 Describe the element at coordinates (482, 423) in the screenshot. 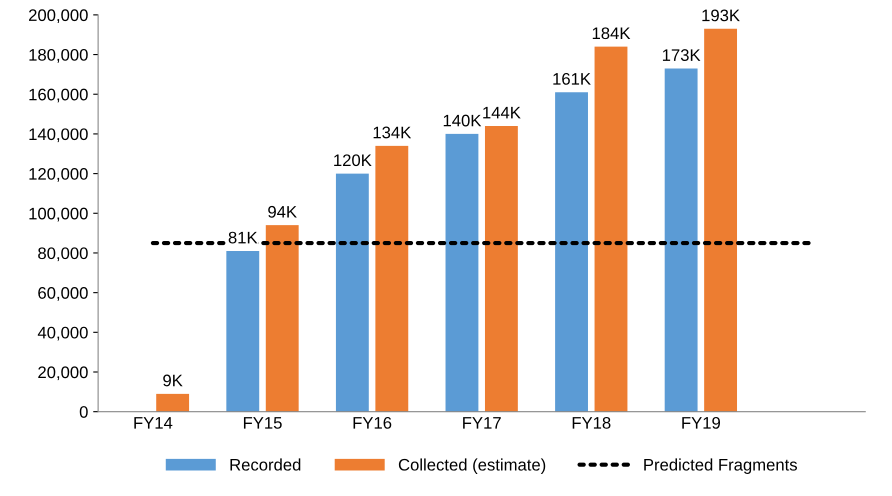

I see `x-tick-label: FY17` at that location.